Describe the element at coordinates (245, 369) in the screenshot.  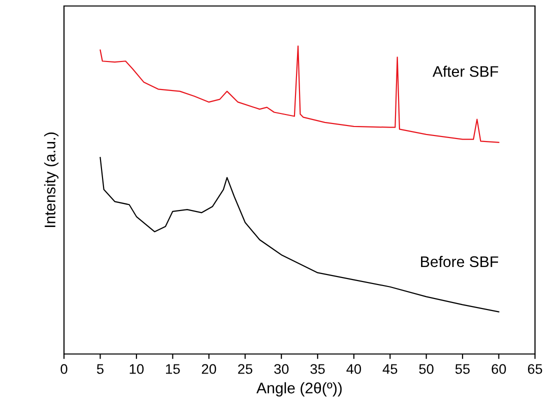
I see `x-tick-label: 25` at that location.